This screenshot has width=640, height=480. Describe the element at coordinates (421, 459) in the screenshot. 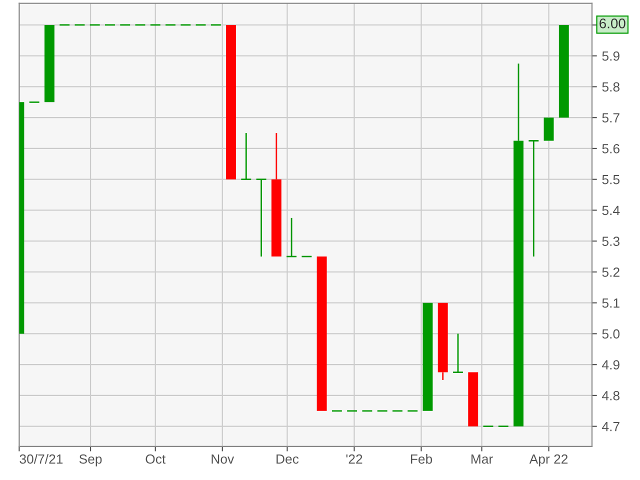

I see `x-tick-label: Feb` at that location.